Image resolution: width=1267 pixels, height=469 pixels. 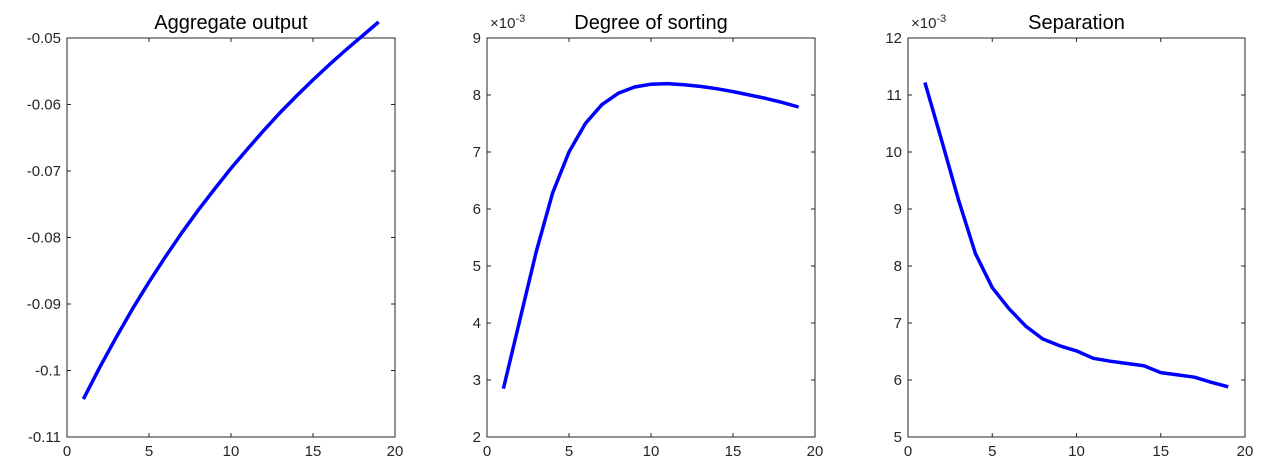 I want to click on y-tick-label: 2, so click(x=477, y=437).